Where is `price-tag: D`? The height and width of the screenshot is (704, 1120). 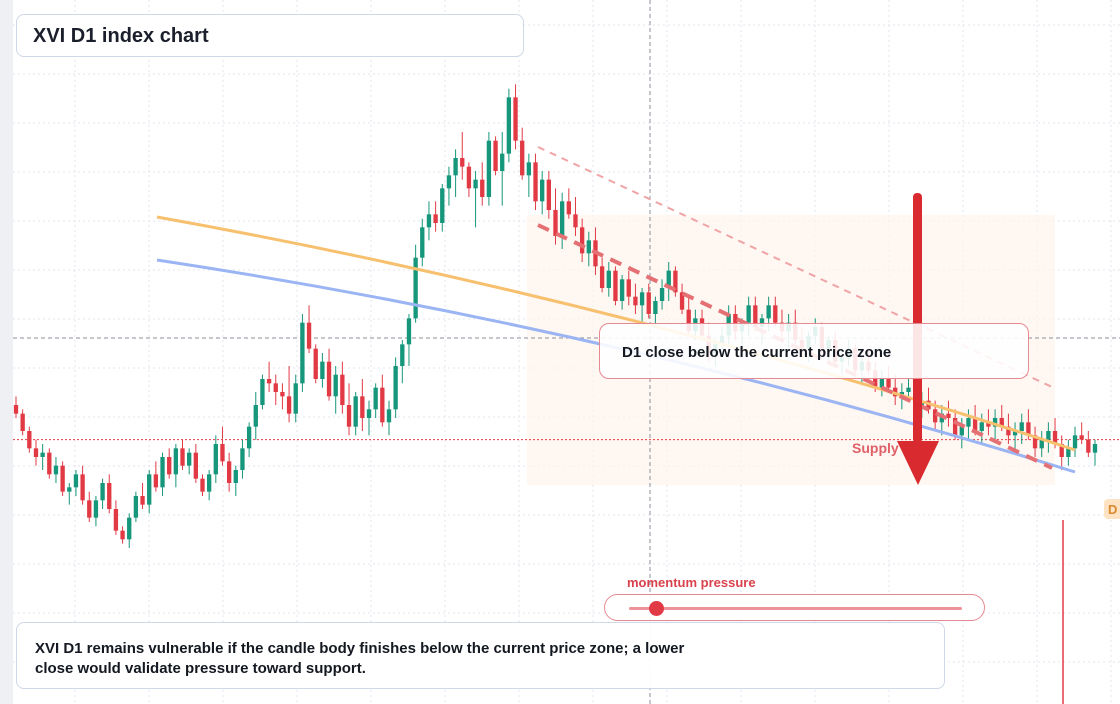 price-tag: D is located at coordinates (1112, 509).